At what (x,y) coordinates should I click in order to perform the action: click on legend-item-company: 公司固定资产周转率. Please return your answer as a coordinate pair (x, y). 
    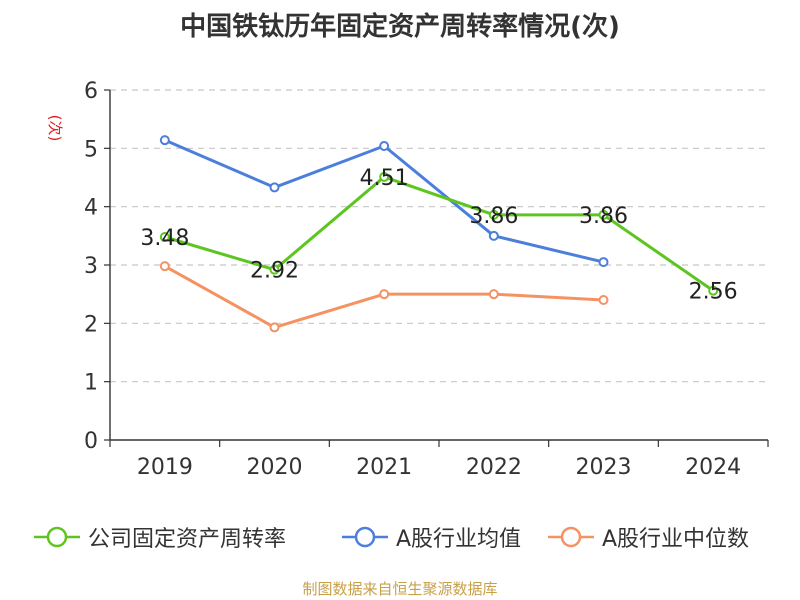
    Looking at the image, I should click on (159, 537).